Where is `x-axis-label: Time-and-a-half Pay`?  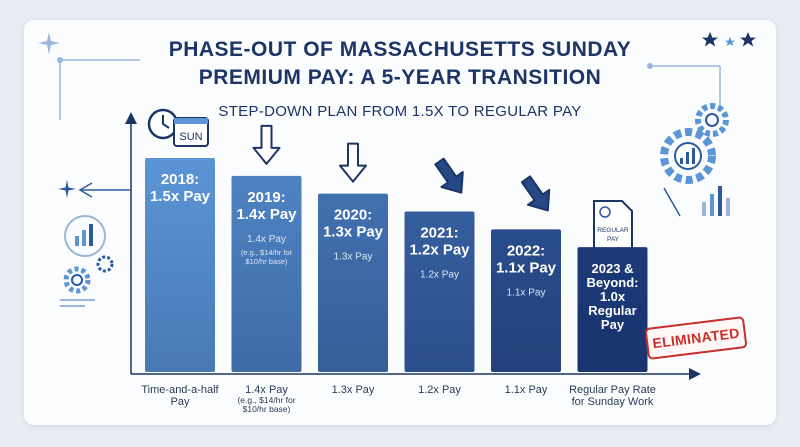 x-axis-label: Time-and-a-half Pay is located at coordinates (180, 396).